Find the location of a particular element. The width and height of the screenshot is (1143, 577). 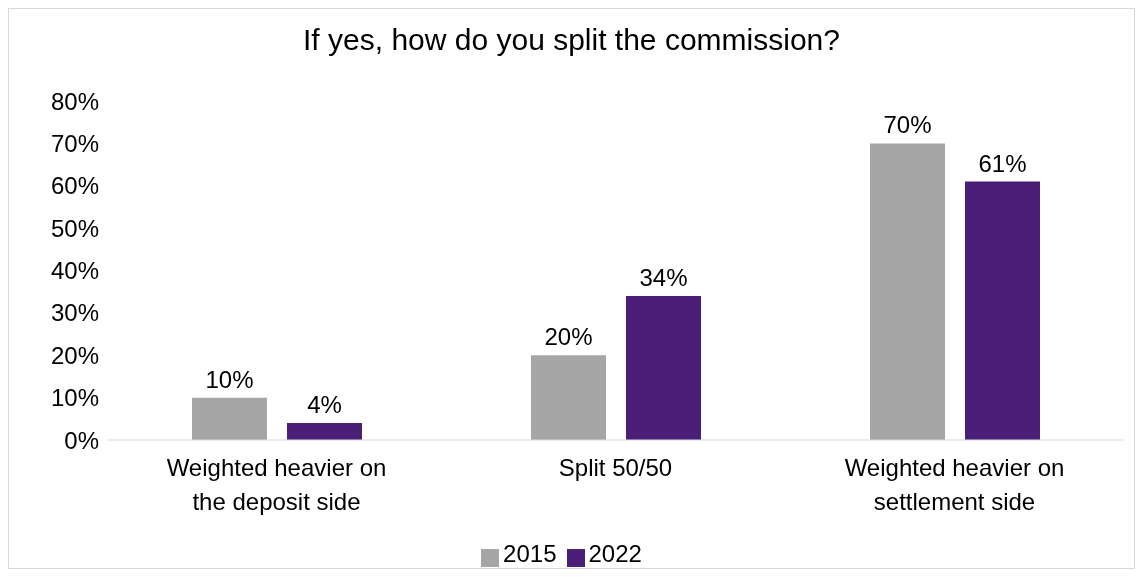

x-tick-label: Weighted heavier on settlement side is located at coordinates (954, 484).